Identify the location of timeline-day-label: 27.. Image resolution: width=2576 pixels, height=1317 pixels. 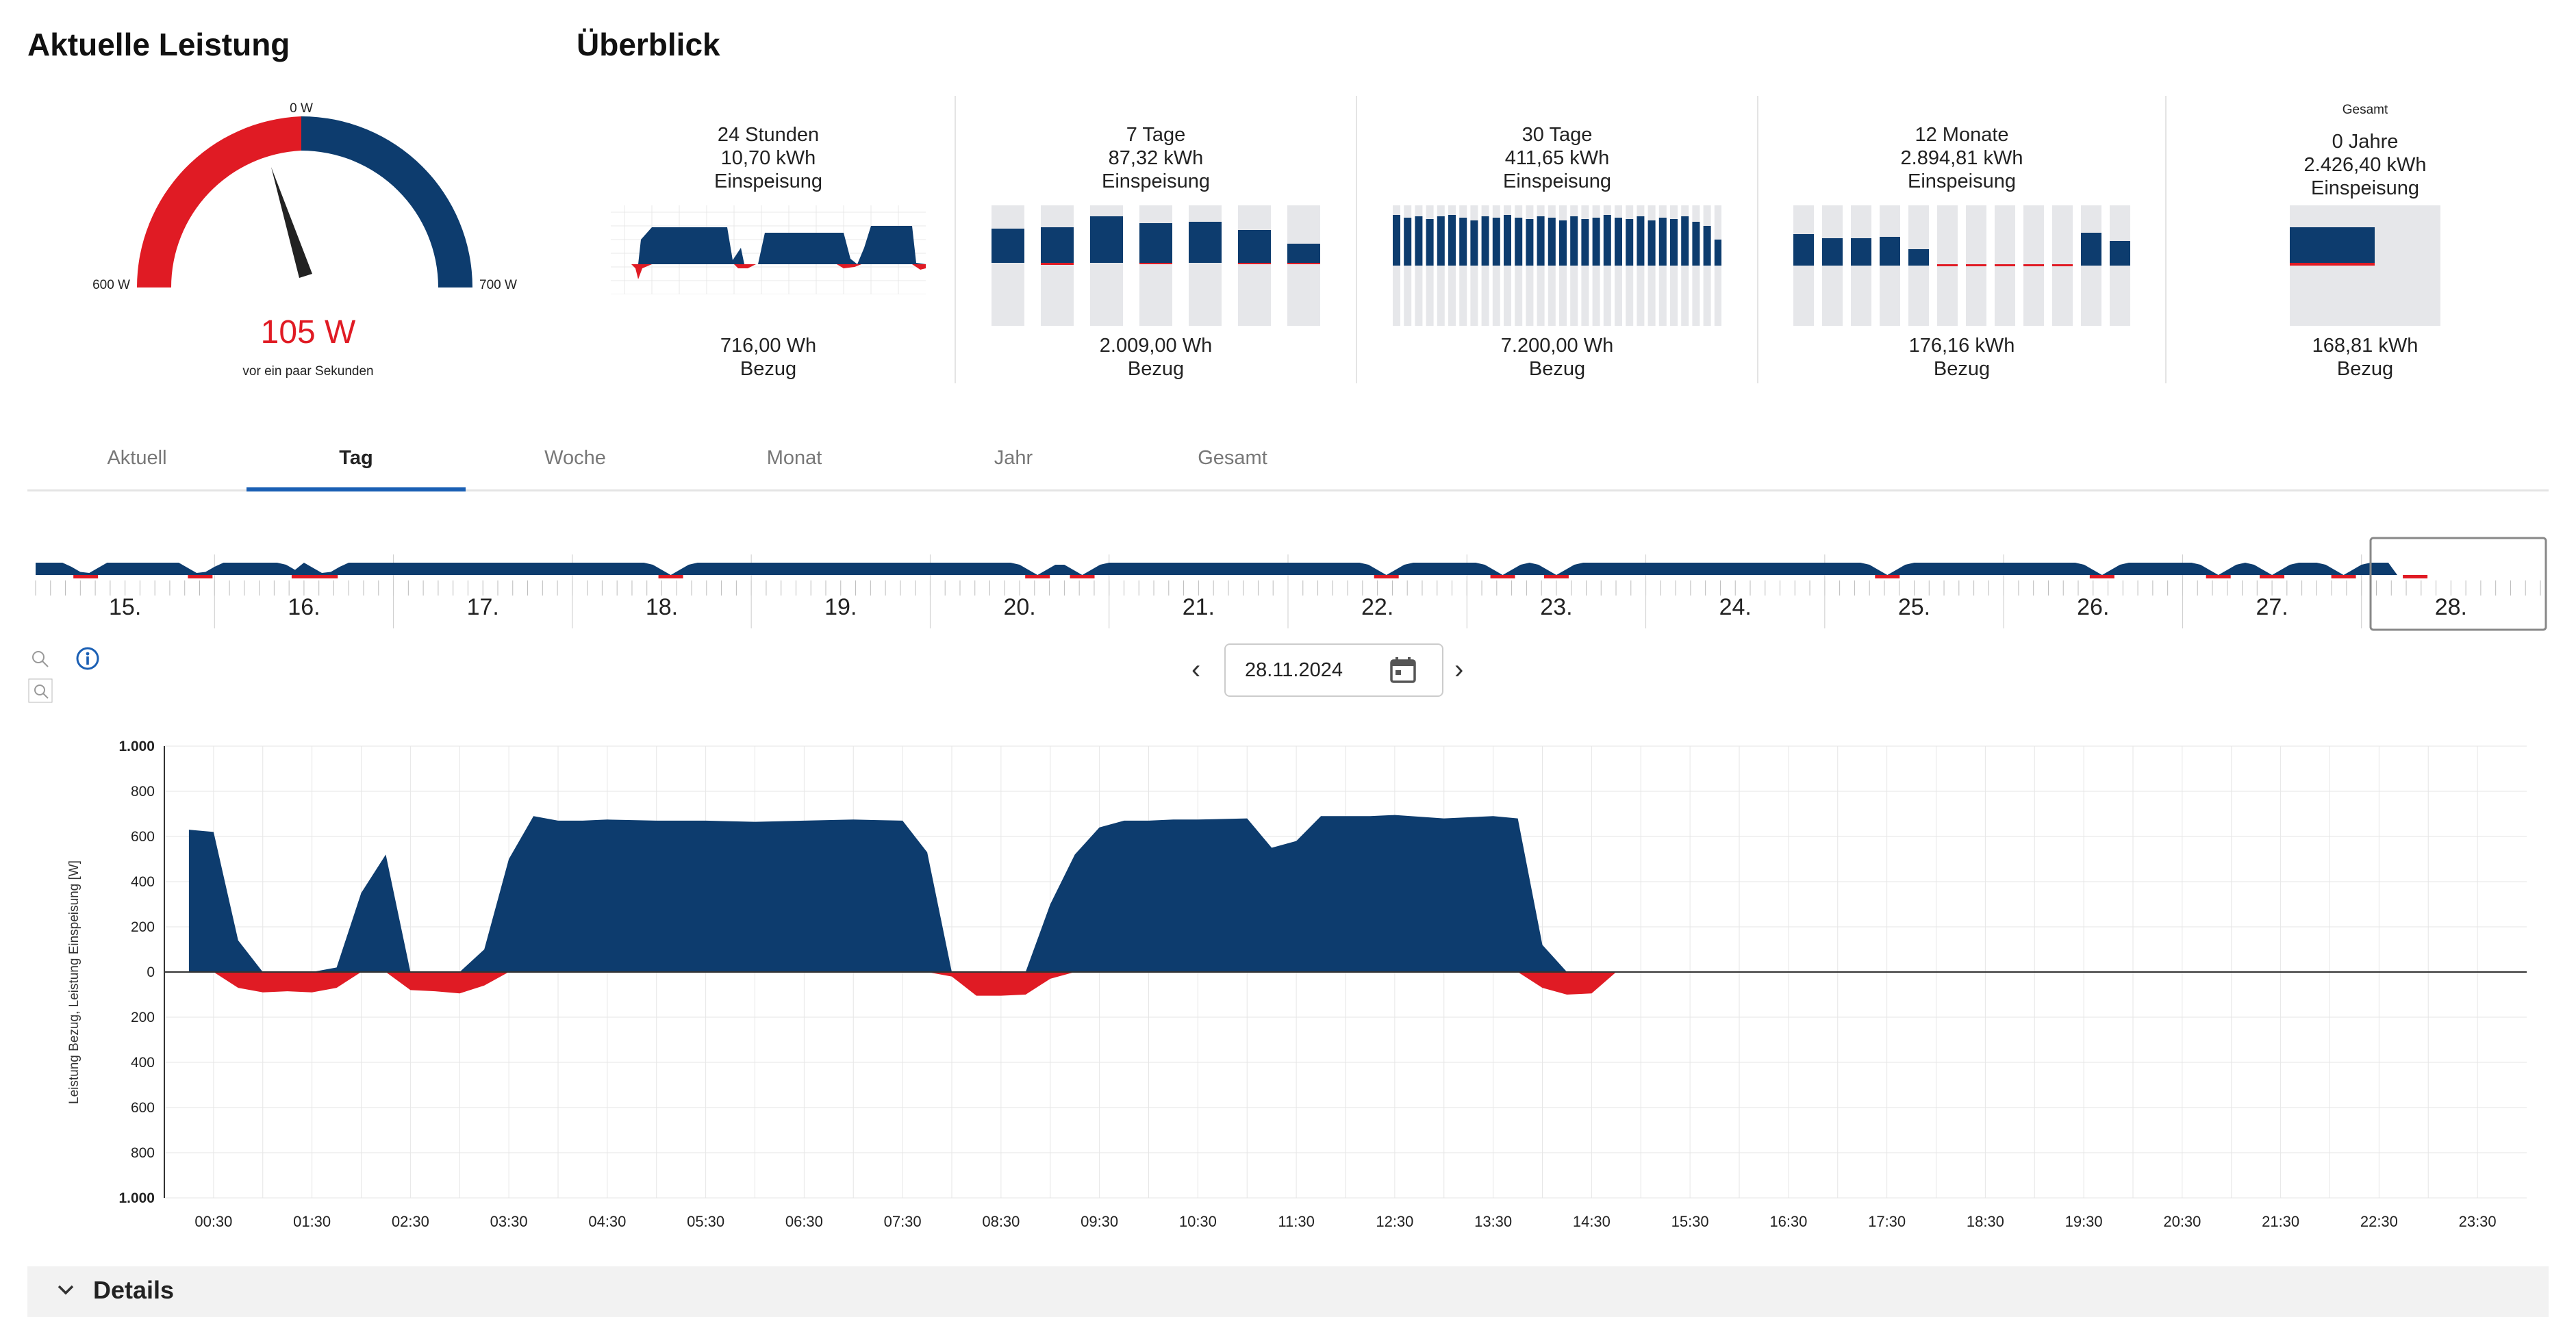
(2272, 607).